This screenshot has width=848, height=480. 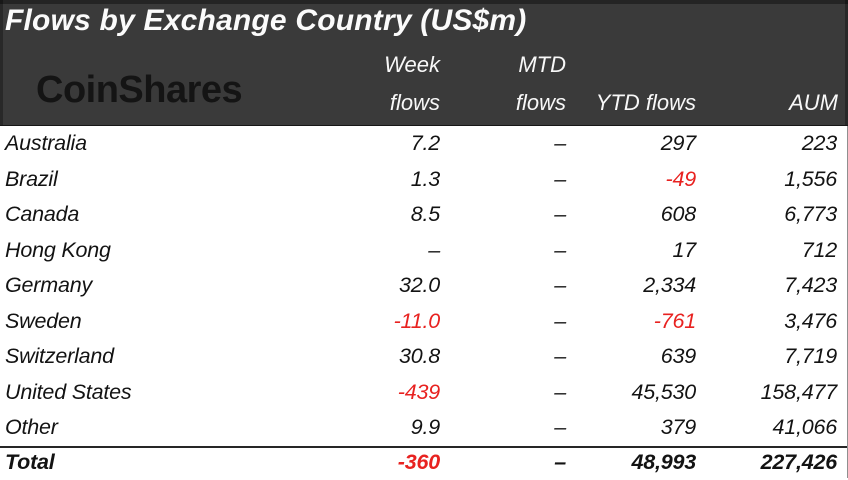 I want to click on week-flows-cell: 9.9, so click(x=425, y=427).